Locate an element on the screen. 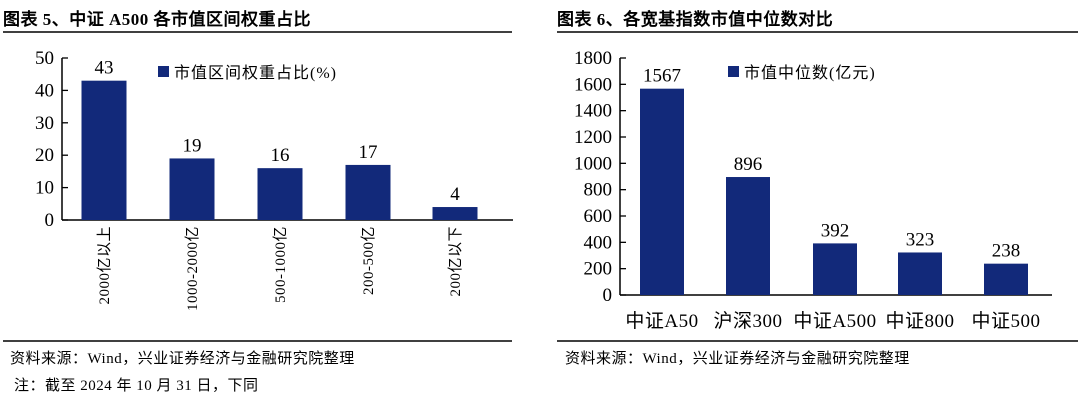 This screenshot has height=403, width=1080. x-category-label: 中证A500 is located at coordinates (834, 321).